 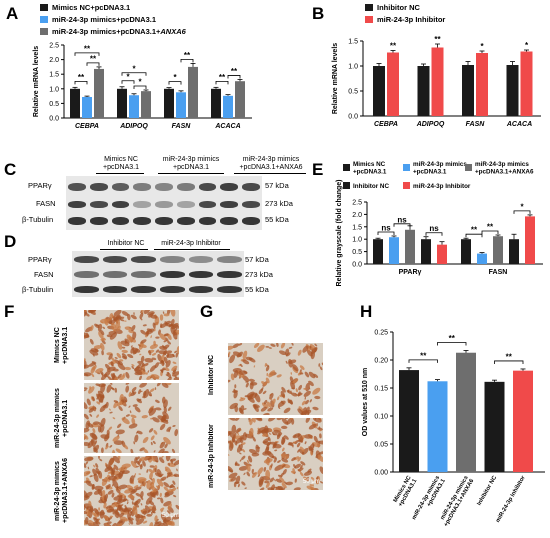 What do you see at coordinates (365, 402) in the screenshot?
I see `h-ylabel: OD values at 510 nm` at bounding box center [365, 402].